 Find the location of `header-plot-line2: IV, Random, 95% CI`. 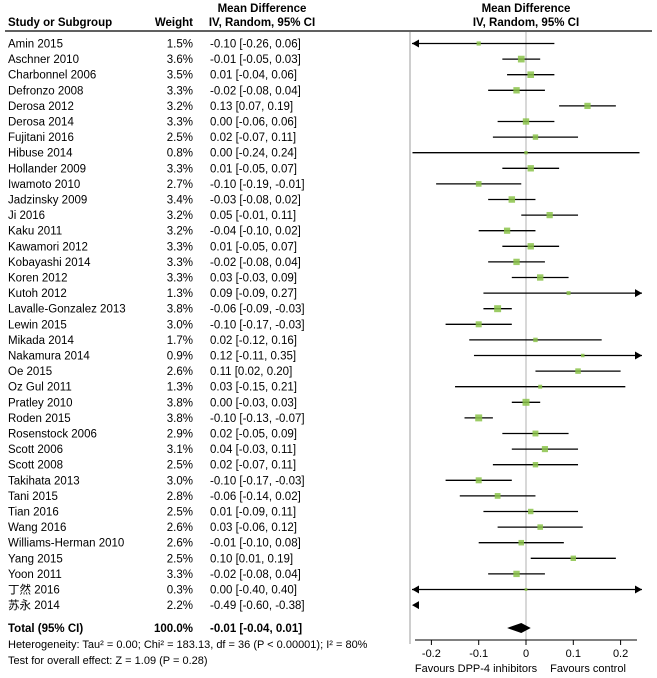

header-plot-line2: IV, Random, 95% CI is located at coordinates (526, 23).